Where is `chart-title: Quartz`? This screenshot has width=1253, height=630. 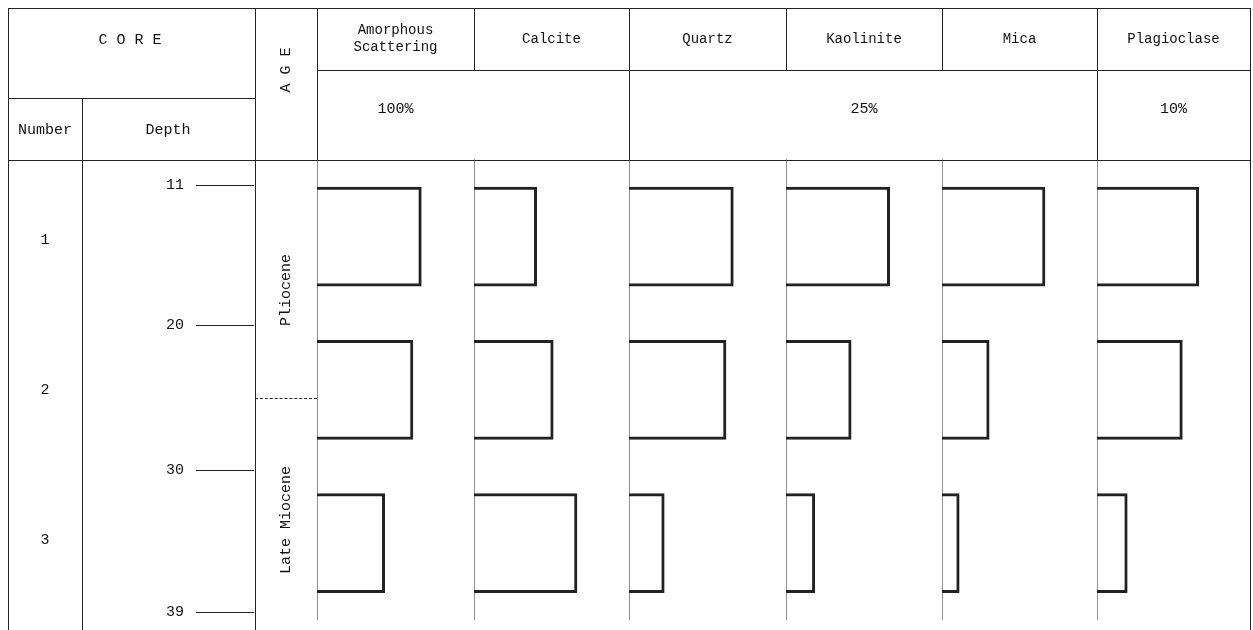 chart-title: Quartz is located at coordinates (707, 38).